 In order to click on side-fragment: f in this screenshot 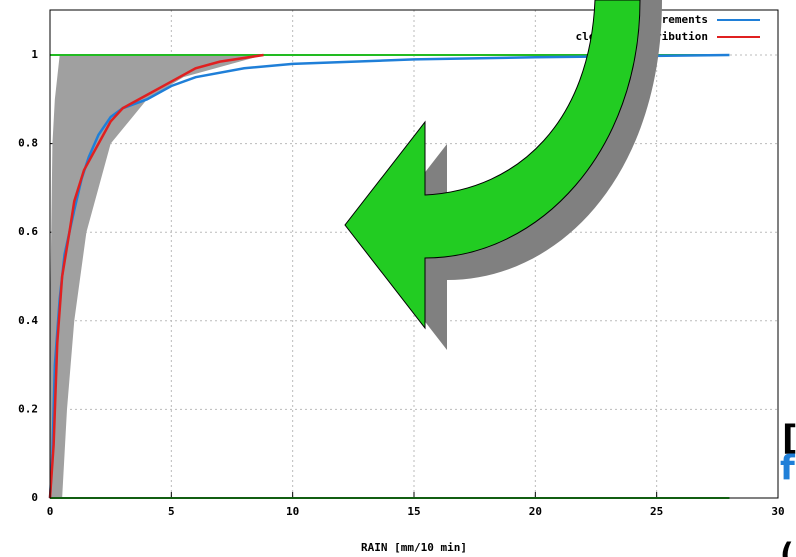, I will do `click(788, 469)`.